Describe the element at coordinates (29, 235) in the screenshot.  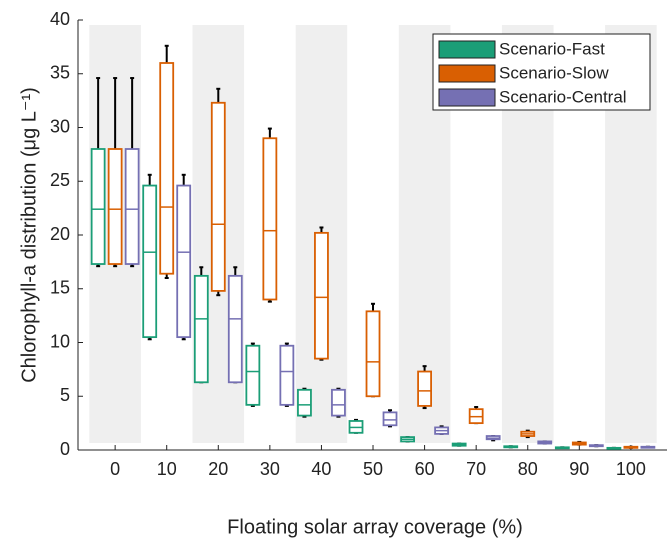
I see `y-axis-label: Chlorophyll-a distribution (μg L⁻¹)` at that location.